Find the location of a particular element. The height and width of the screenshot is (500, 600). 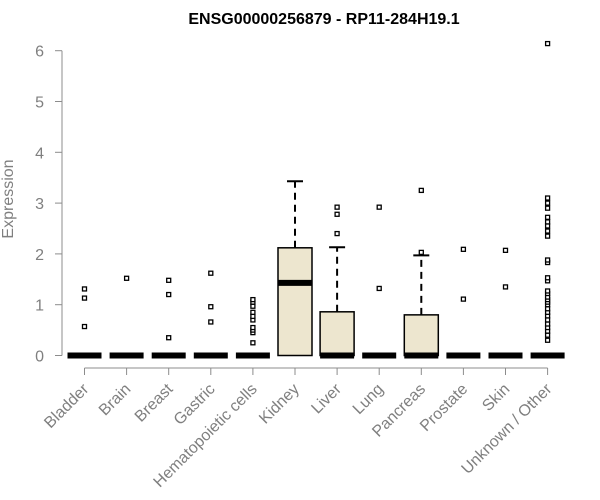

y-tick-label: 6 is located at coordinates (39, 52).